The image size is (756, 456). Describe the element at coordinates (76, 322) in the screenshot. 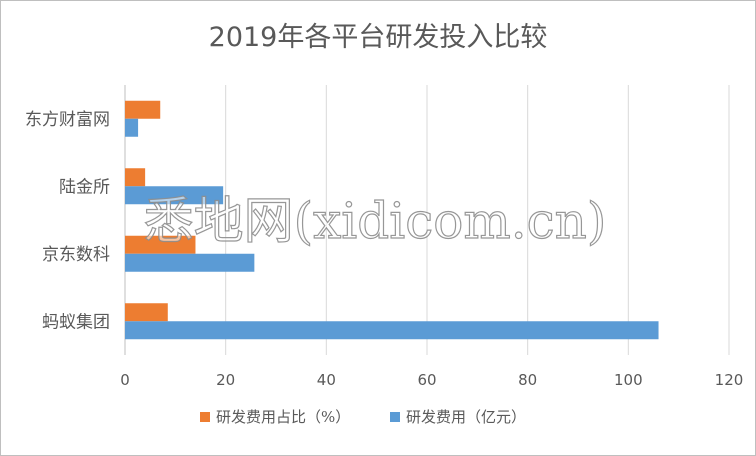

I see `category-label: 蚂蚁集团` at that location.